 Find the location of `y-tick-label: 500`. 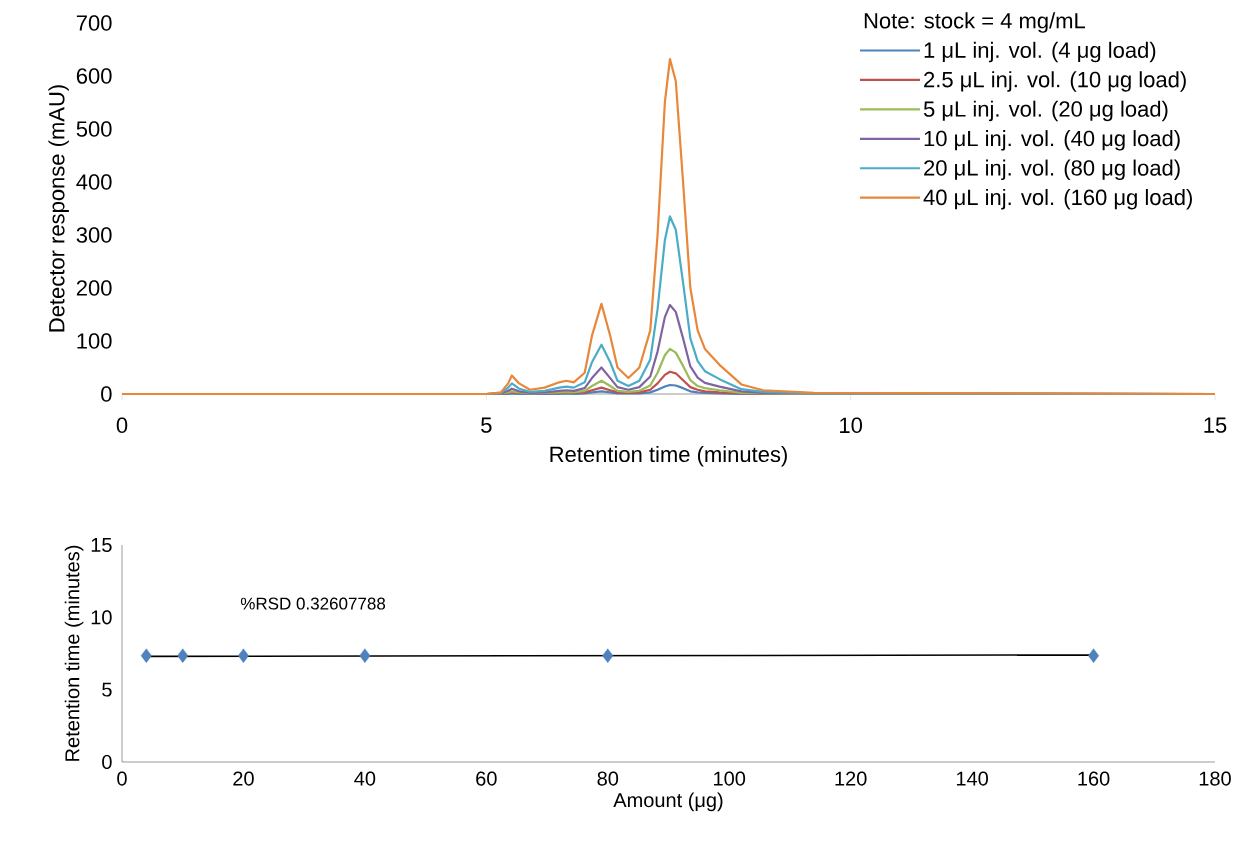

y-tick-label: 500 is located at coordinates (94, 129).